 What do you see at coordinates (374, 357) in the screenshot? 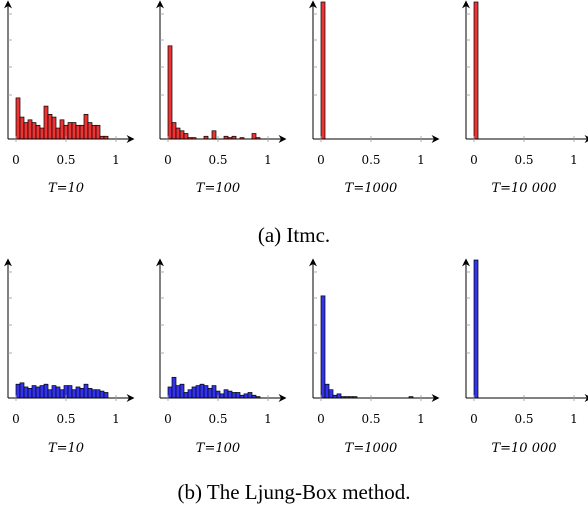
I see `histogram-panel-b3: 0 0.5 1 T=1000` at bounding box center [374, 357].